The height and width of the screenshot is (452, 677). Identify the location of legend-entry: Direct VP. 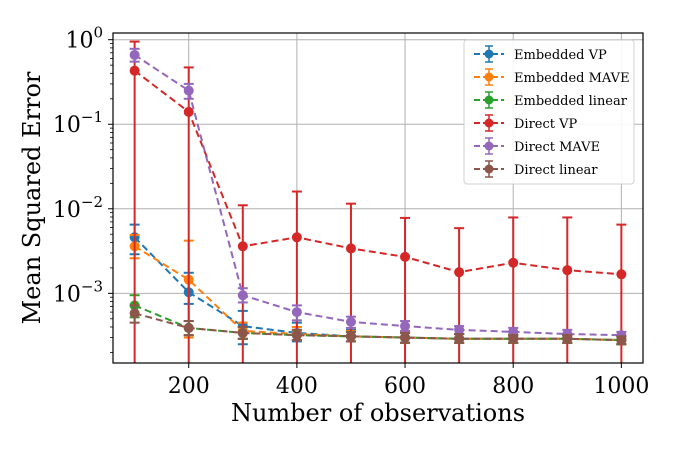
(526, 123).